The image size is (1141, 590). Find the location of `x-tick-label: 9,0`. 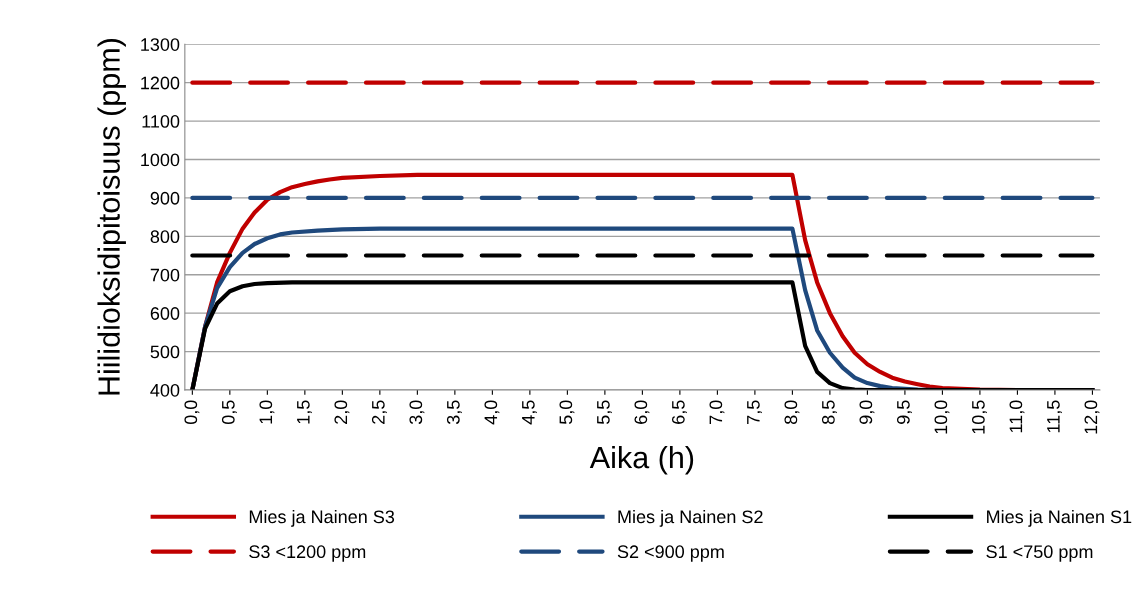

x-tick-label: 9,0 is located at coordinates (867, 412).